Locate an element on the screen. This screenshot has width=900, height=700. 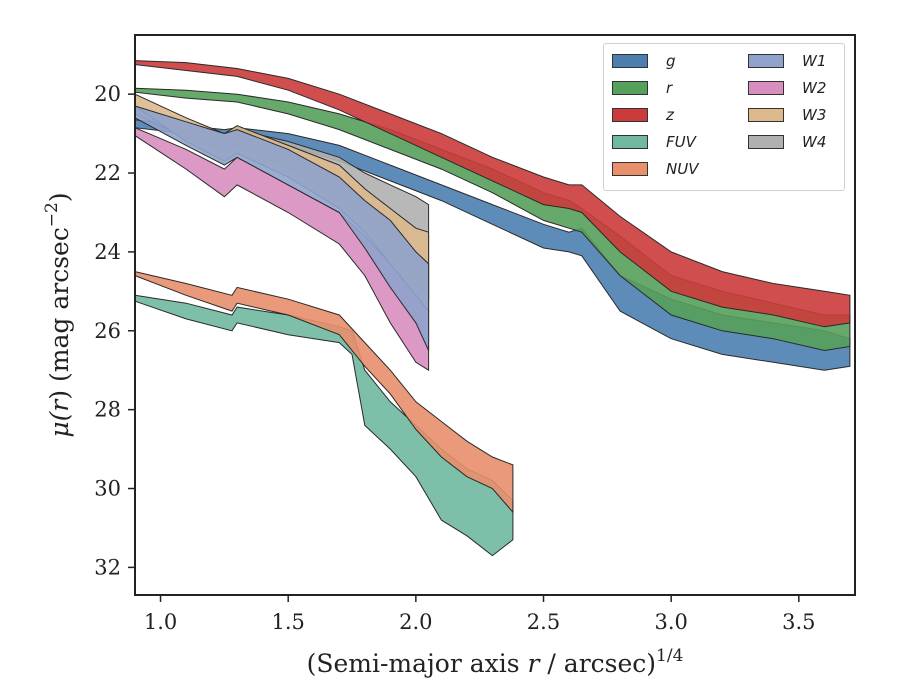
y-tick-label: 22 is located at coordinates (107, 173).